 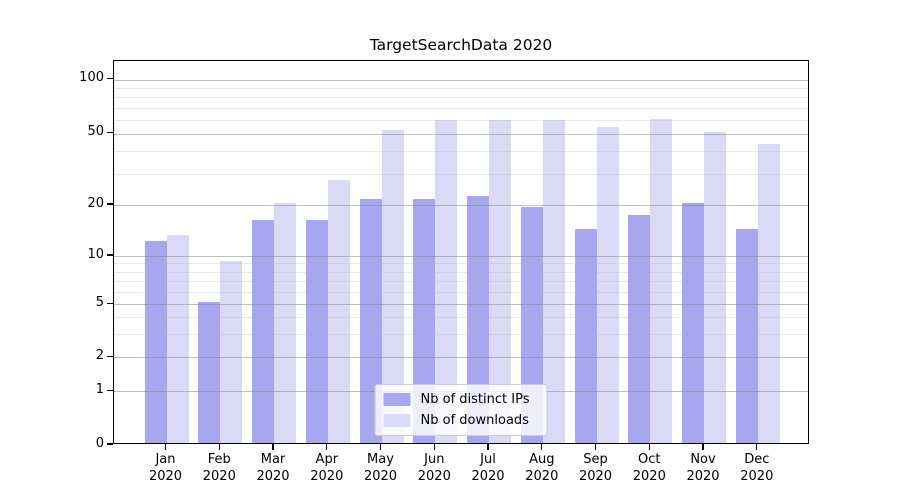 I want to click on bar-distinct-ips-dec, so click(x=746, y=336).